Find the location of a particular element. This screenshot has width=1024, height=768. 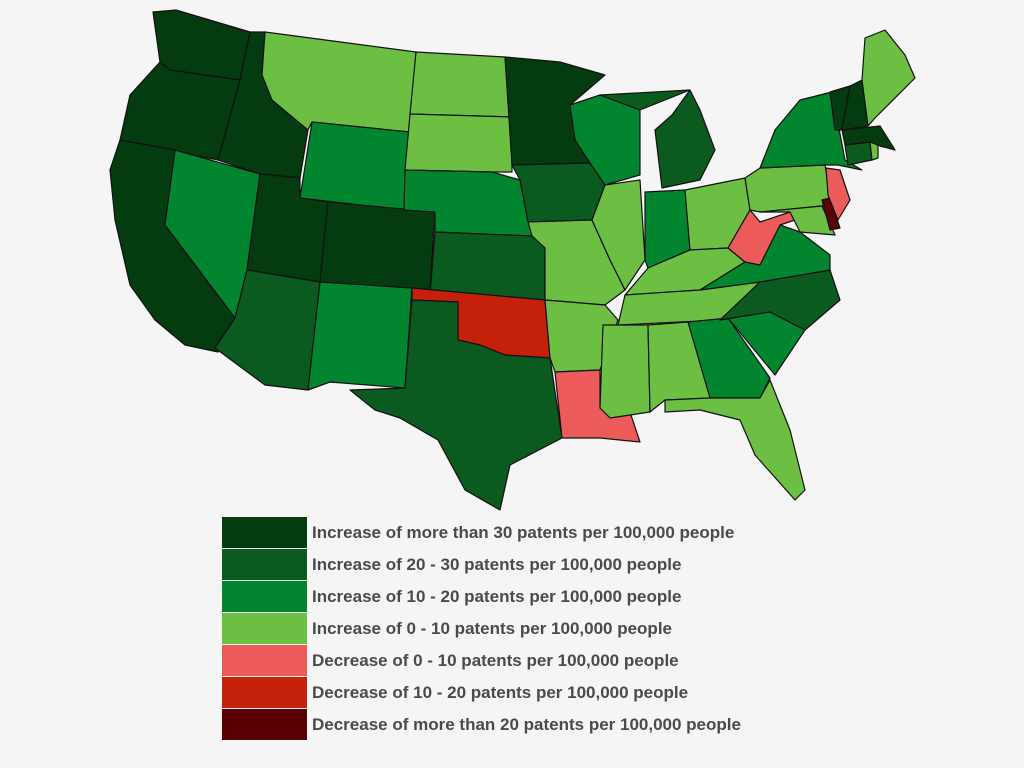

state-pennsylvania is located at coordinates (788, 188).